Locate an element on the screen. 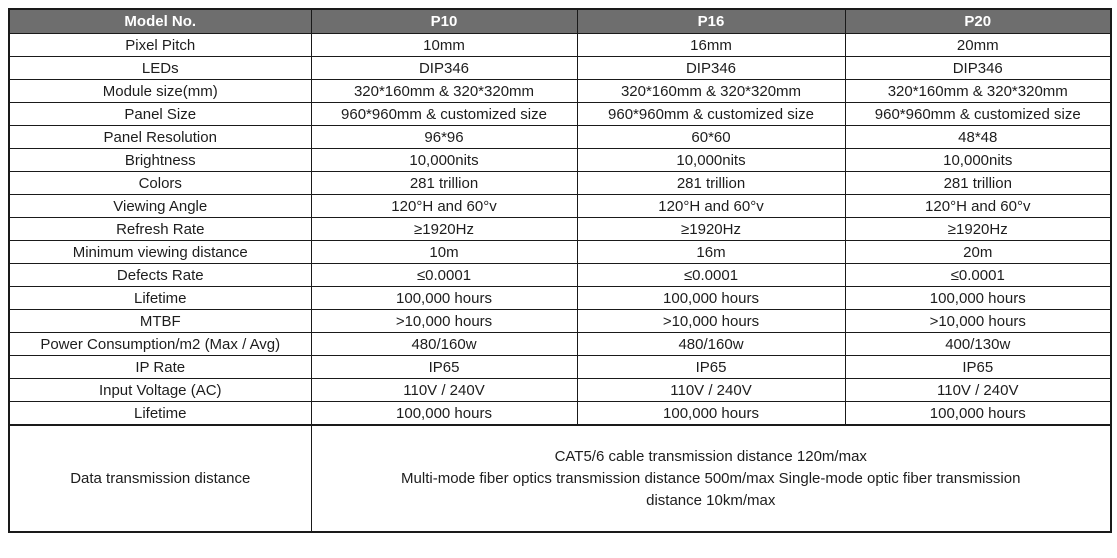 Image resolution: width=1117 pixels, height=558 pixels. row-label: LEDs is located at coordinates (160, 68).